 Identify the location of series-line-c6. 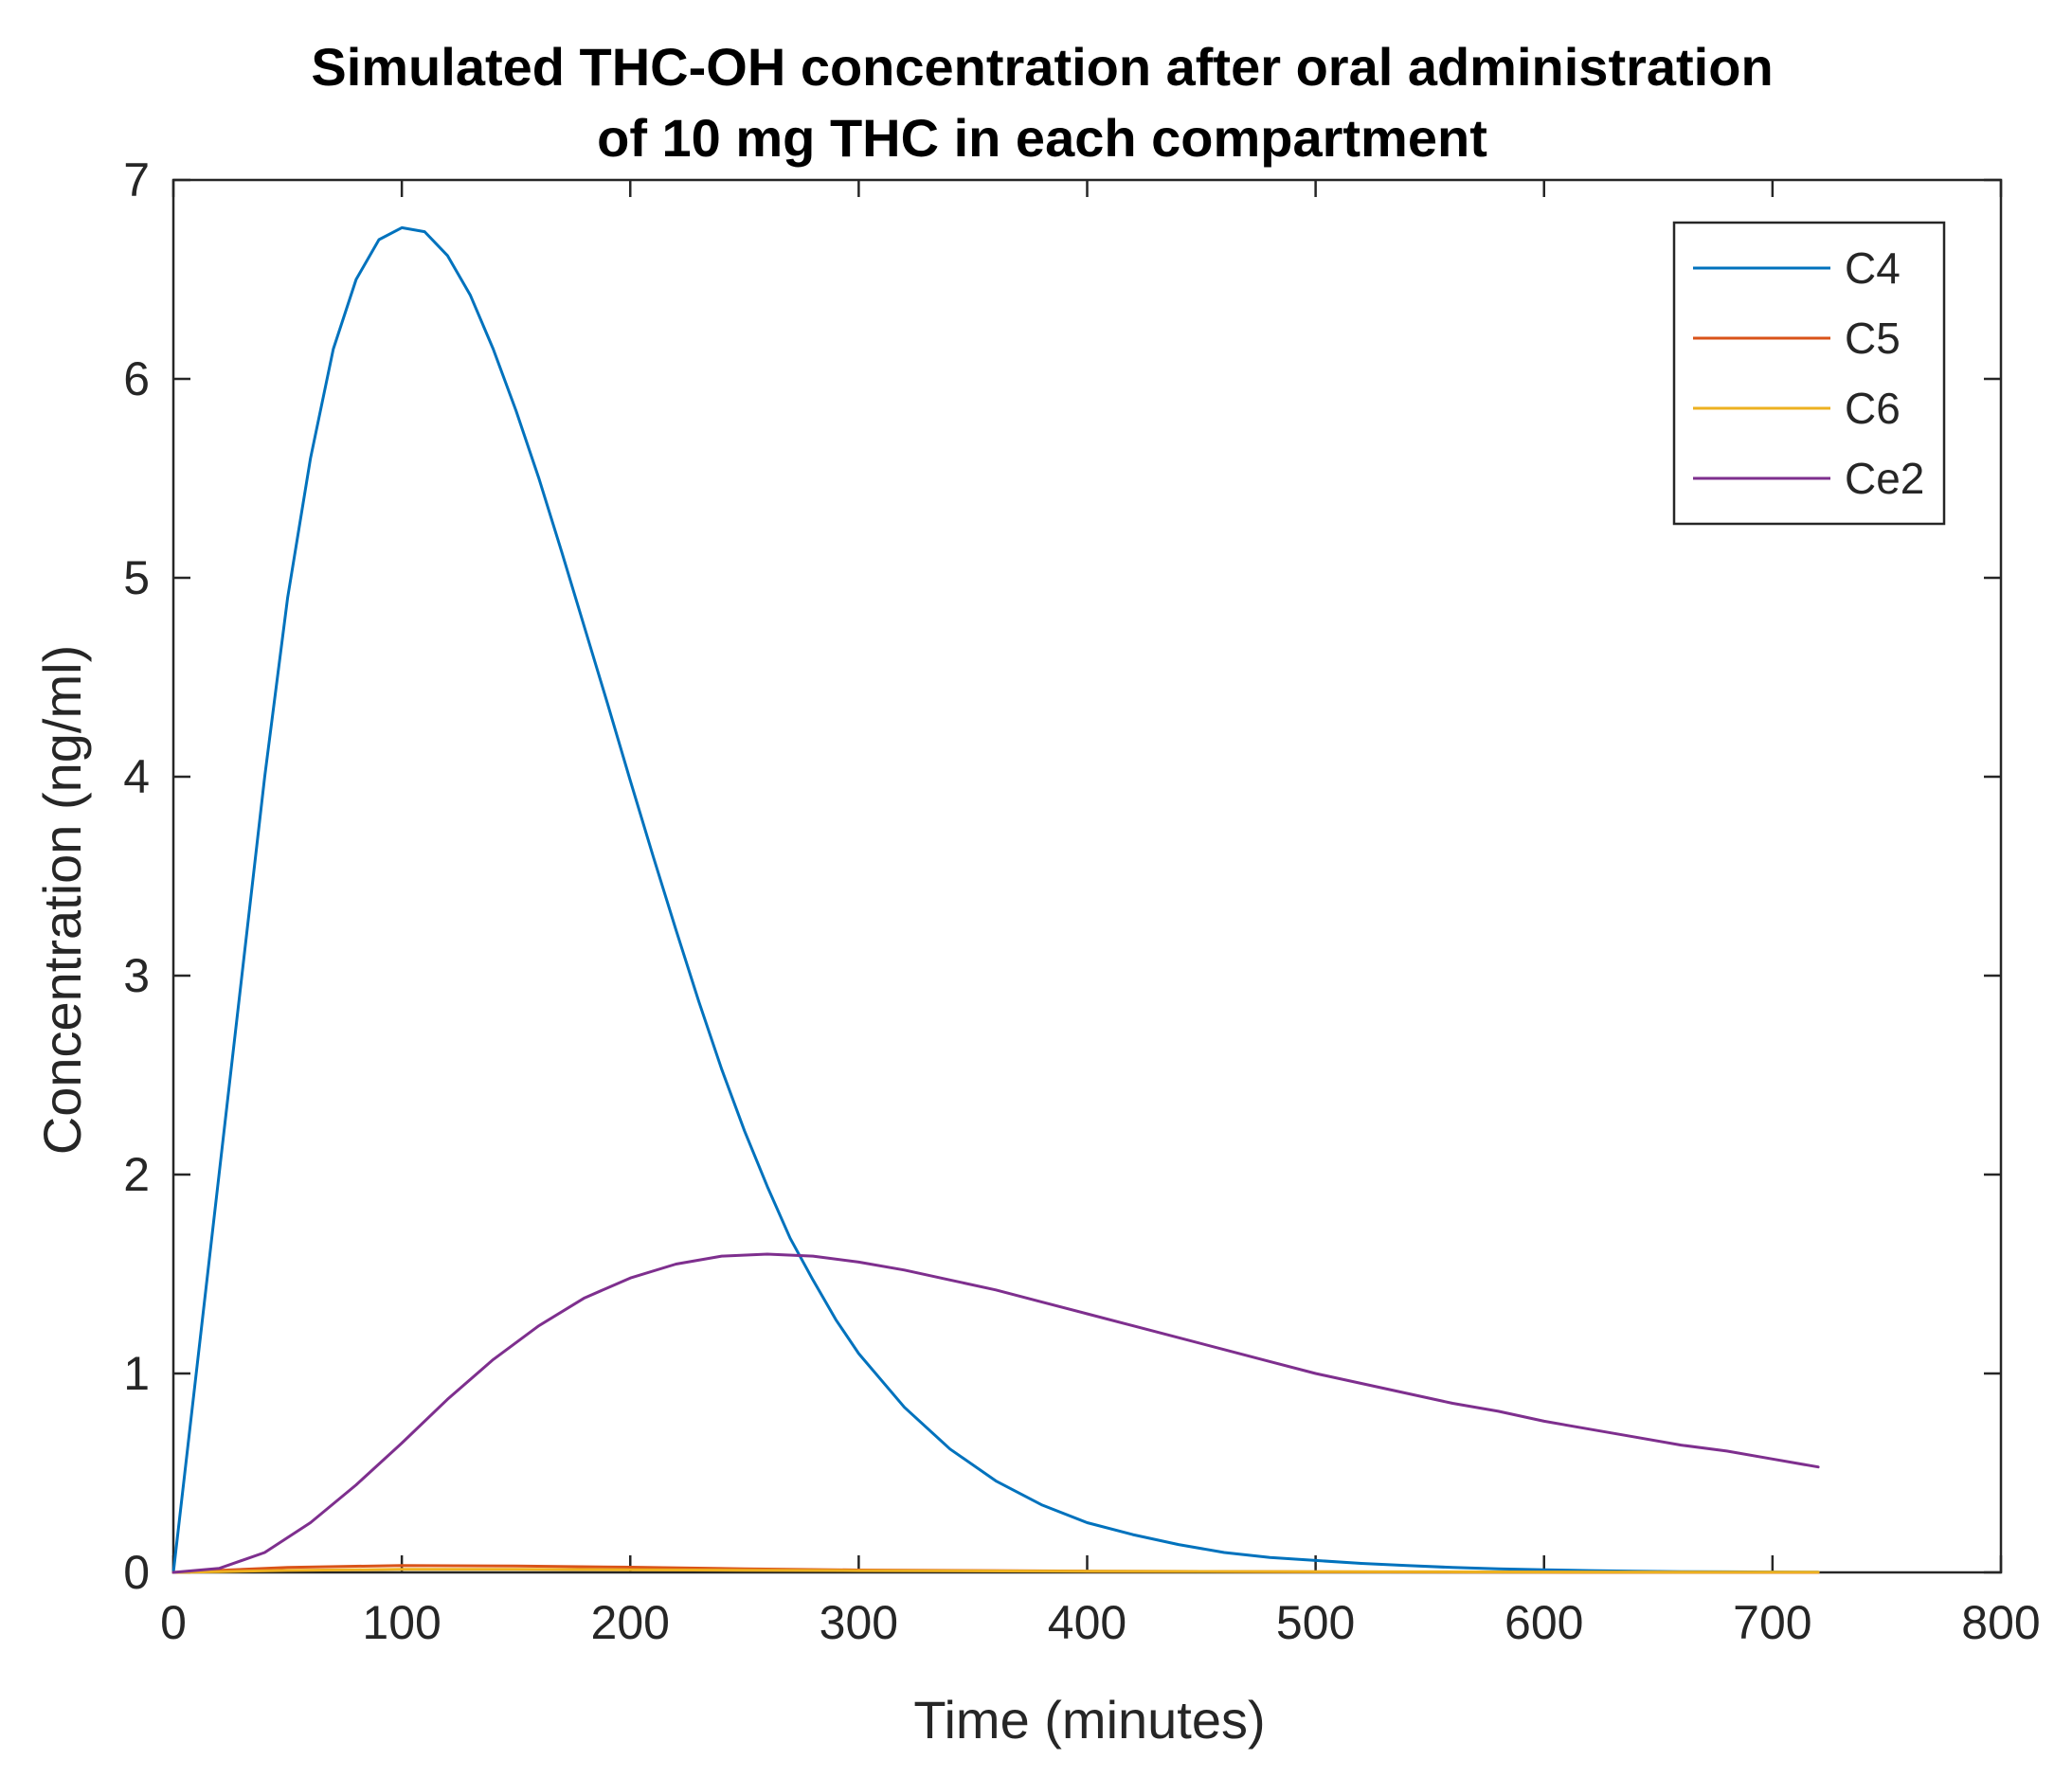
(995, 1571).